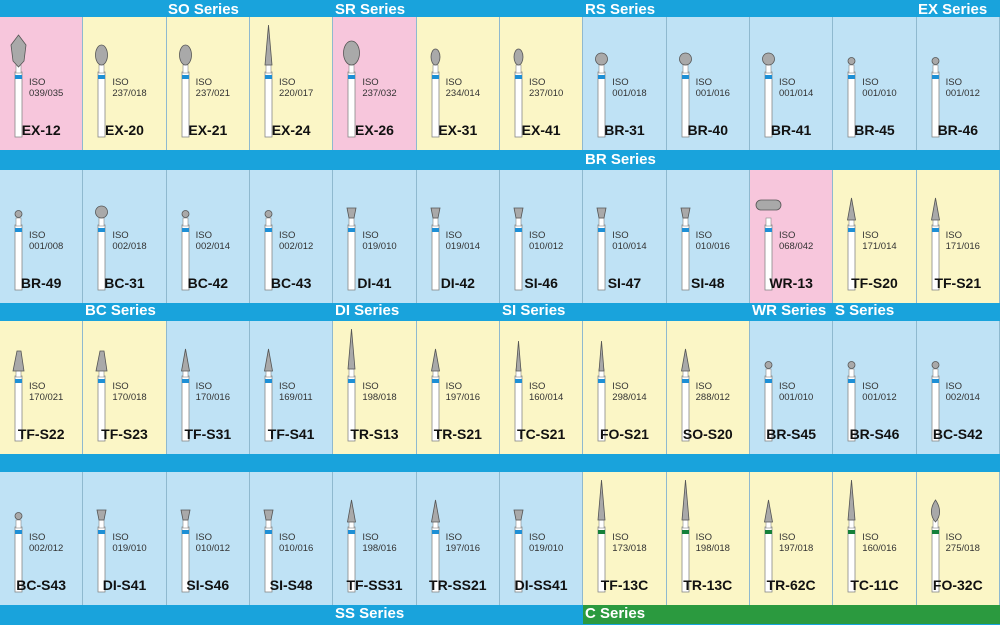  What do you see at coordinates (958, 283) in the screenshot?
I see `product-code: TF-S21` at bounding box center [958, 283].